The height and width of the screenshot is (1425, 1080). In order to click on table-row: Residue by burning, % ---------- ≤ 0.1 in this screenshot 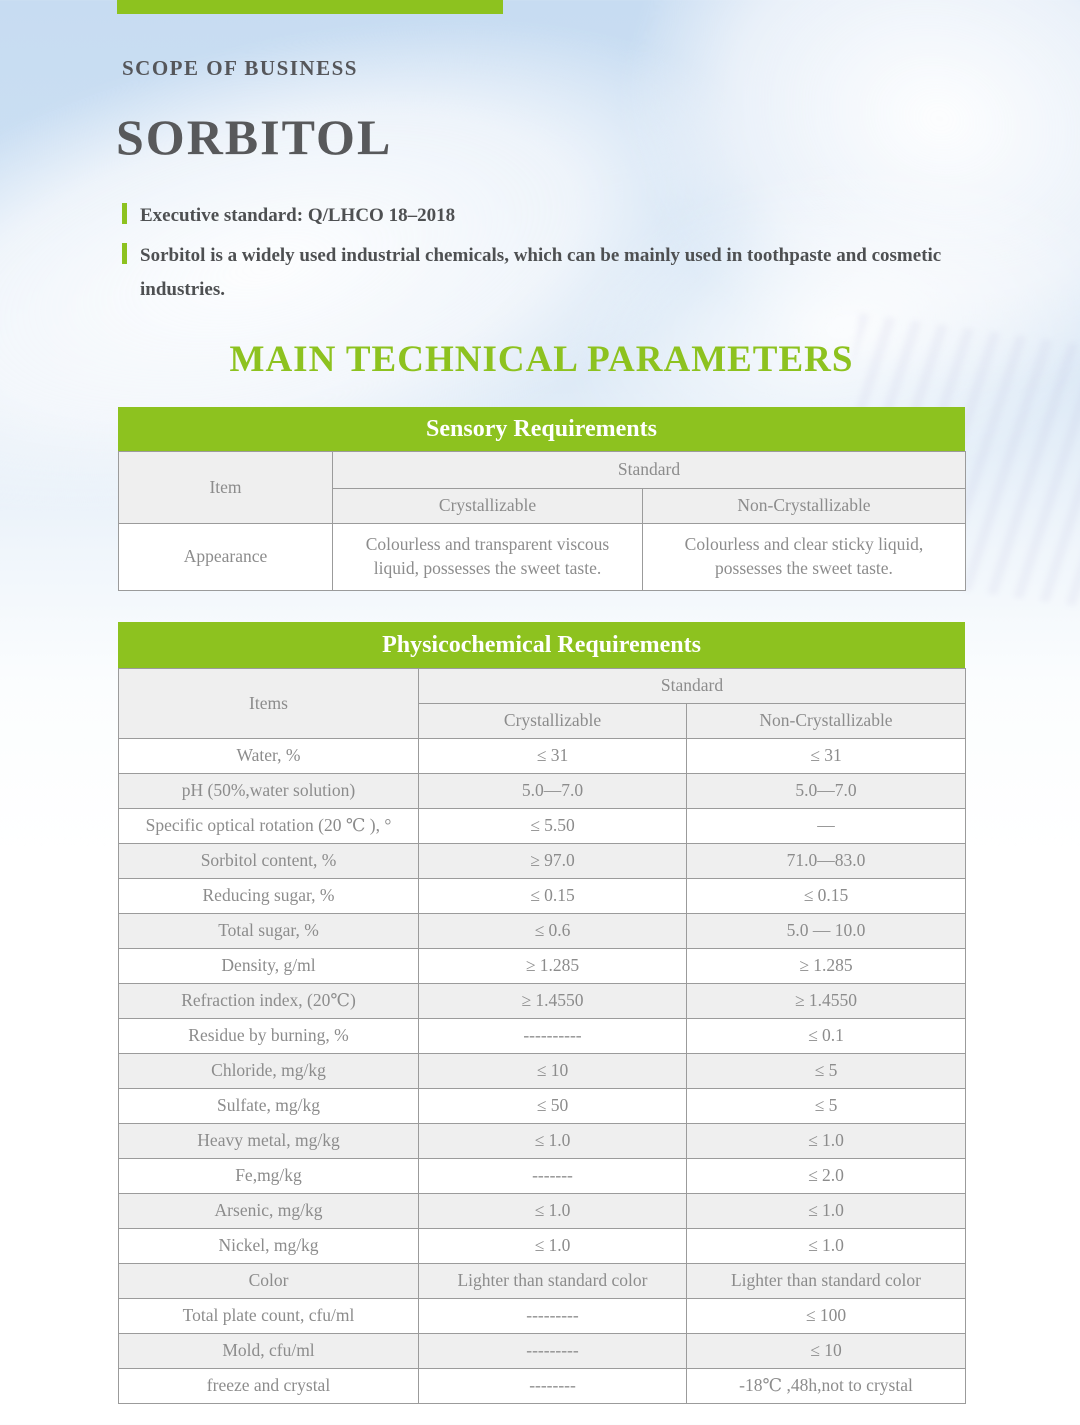, I will do `click(542, 1036)`.